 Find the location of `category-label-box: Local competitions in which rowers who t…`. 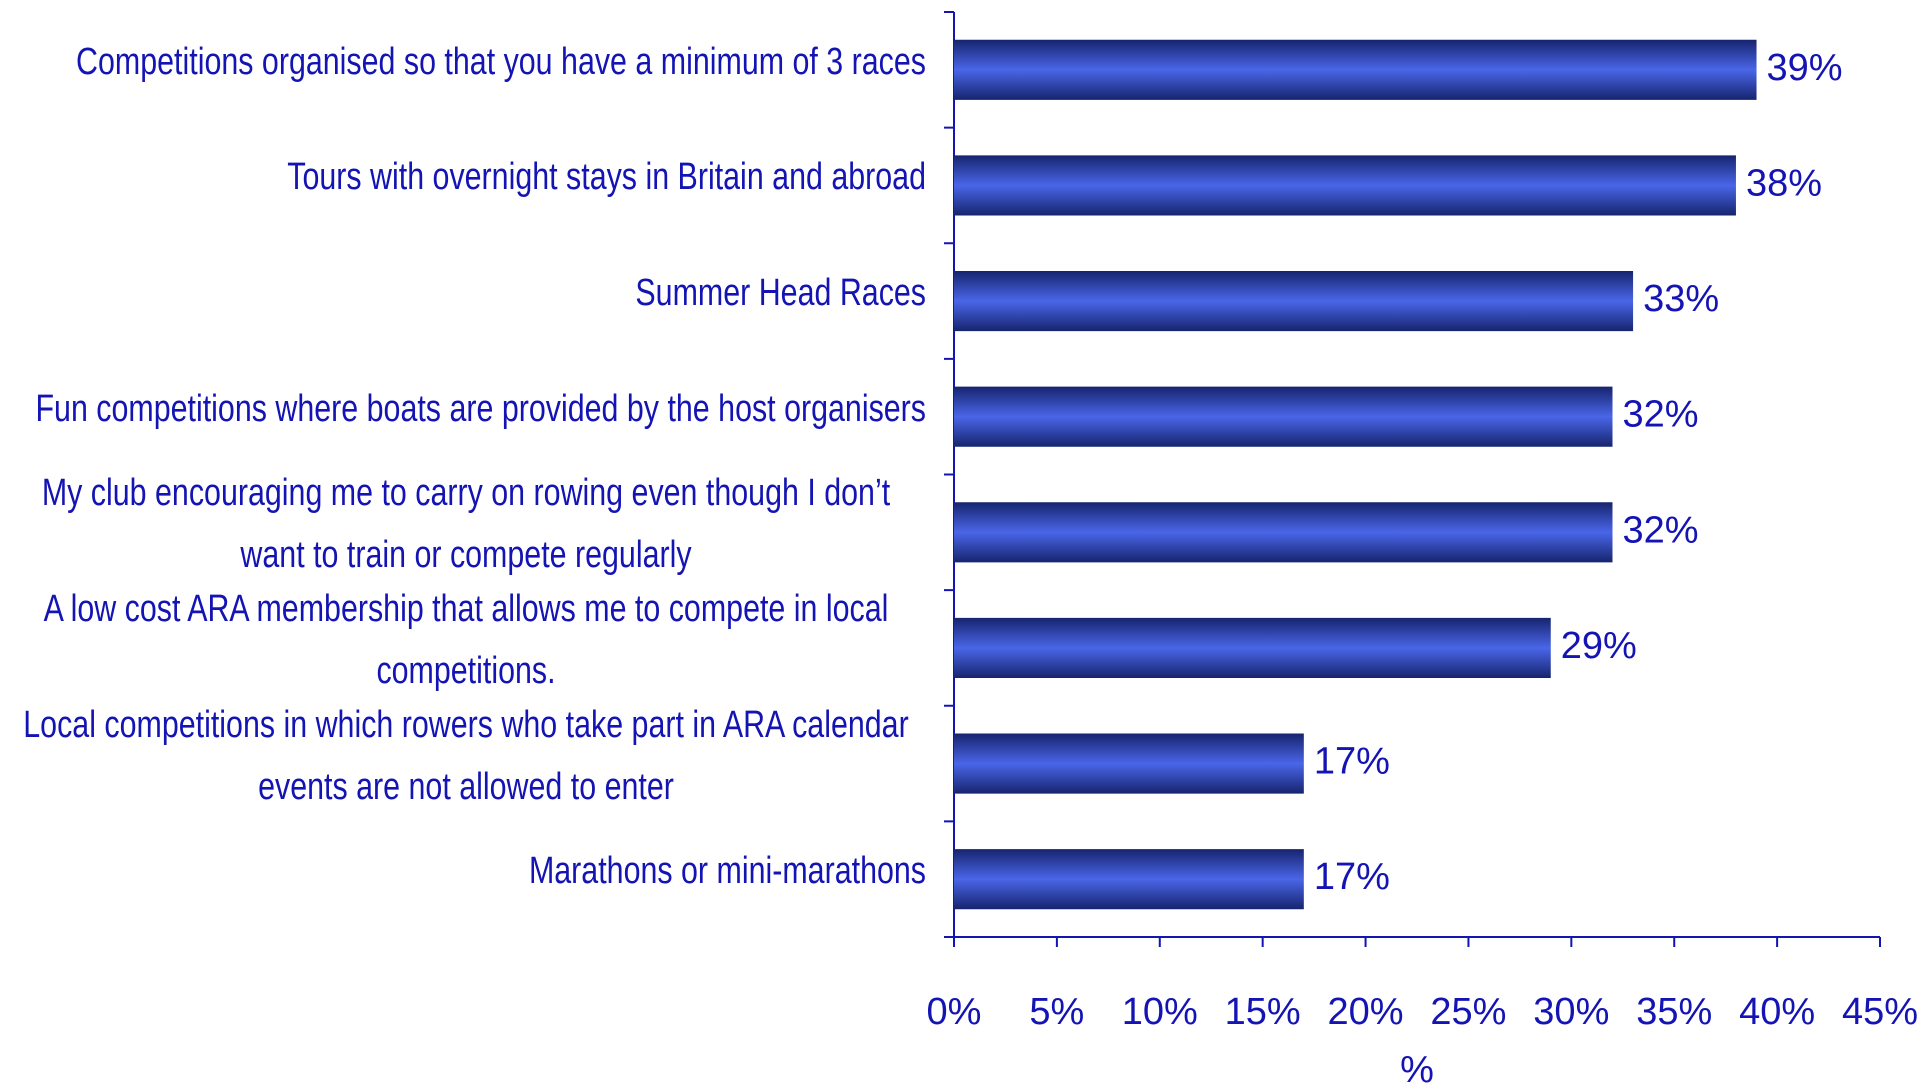

category-label-box: Local competitions in which rowers who t… is located at coordinates (466, 756).